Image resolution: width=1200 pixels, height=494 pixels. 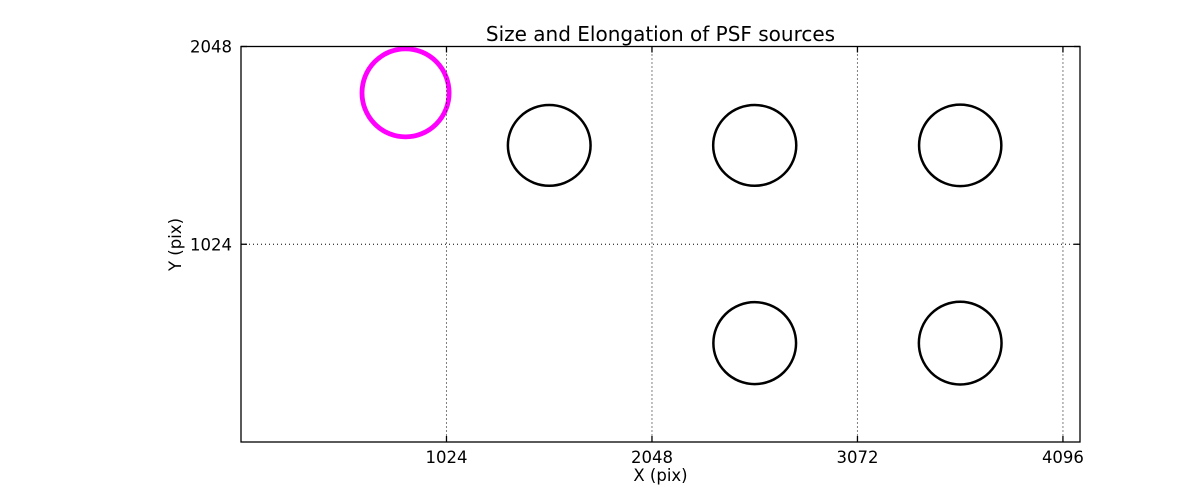 What do you see at coordinates (1063, 457) in the screenshot?
I see `x-tick-label: 4096` at bounding box center [1063, 457].